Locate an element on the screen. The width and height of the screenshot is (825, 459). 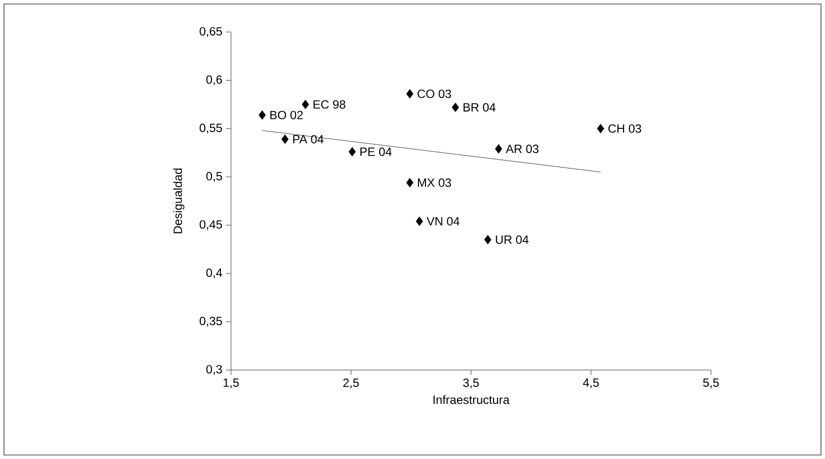
y-tick-label: 0,4 is located at coordinates (214, 273).